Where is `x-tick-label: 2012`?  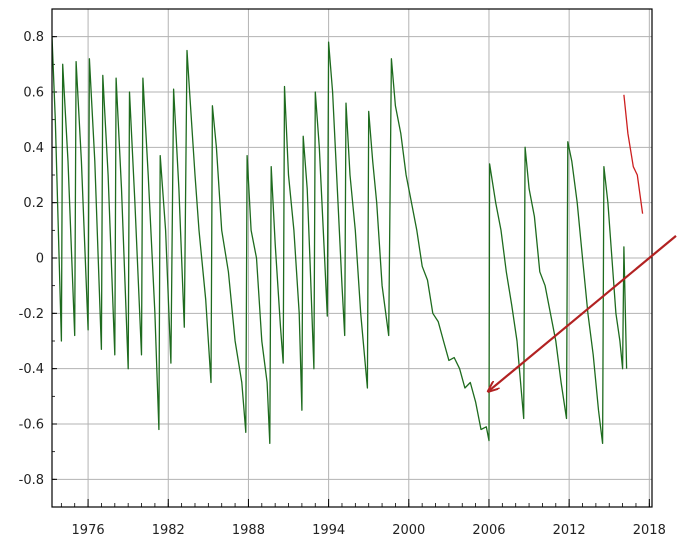 x-tick-label: 2012 is located at coordinates (569, 530).